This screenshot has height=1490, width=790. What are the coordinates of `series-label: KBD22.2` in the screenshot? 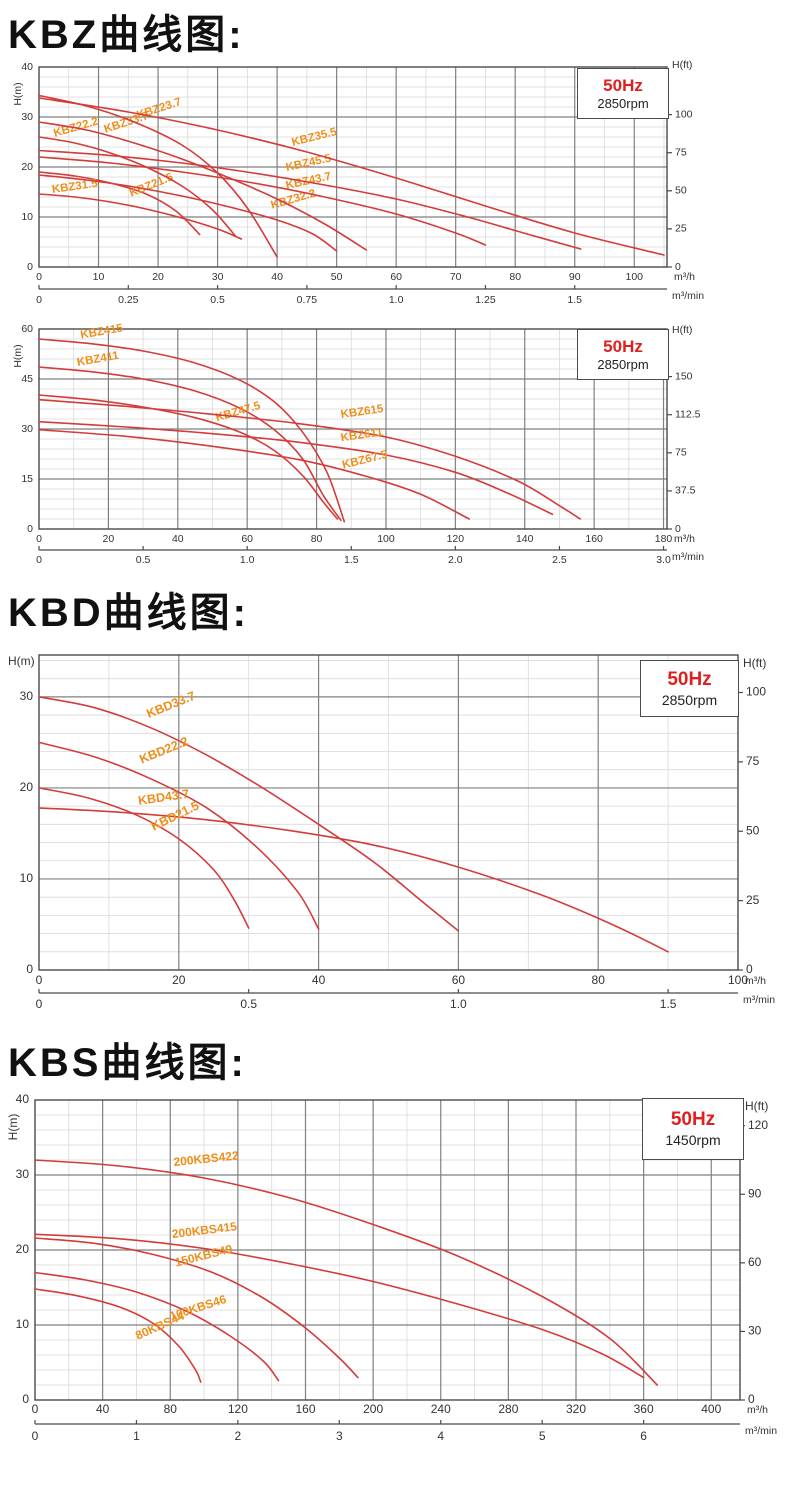 It's located at (163, 750).